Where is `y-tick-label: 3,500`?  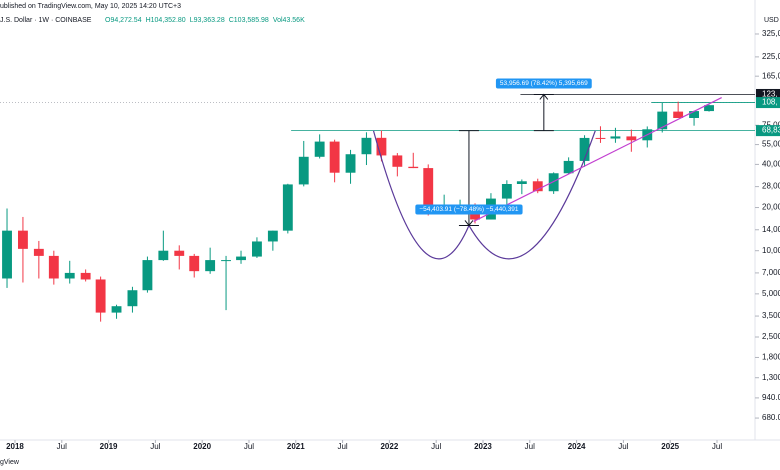 y-tick-label: 3,500 is located at coordinates (771, 315).